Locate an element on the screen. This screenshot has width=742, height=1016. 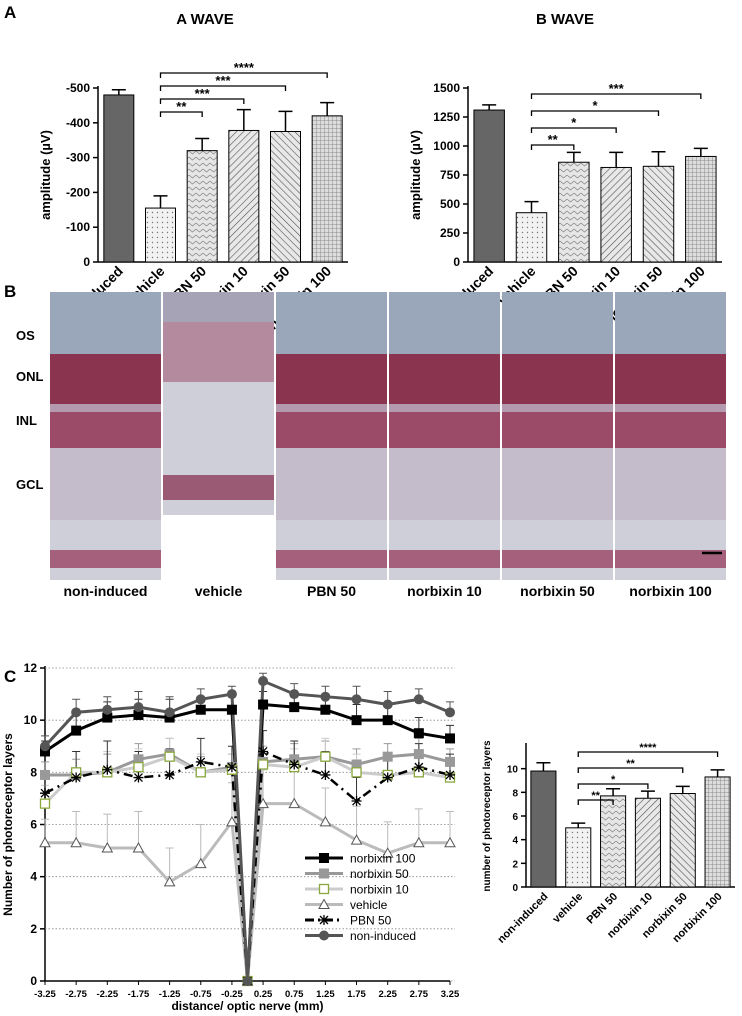
onl-layer is located at coordinates (105, 379).